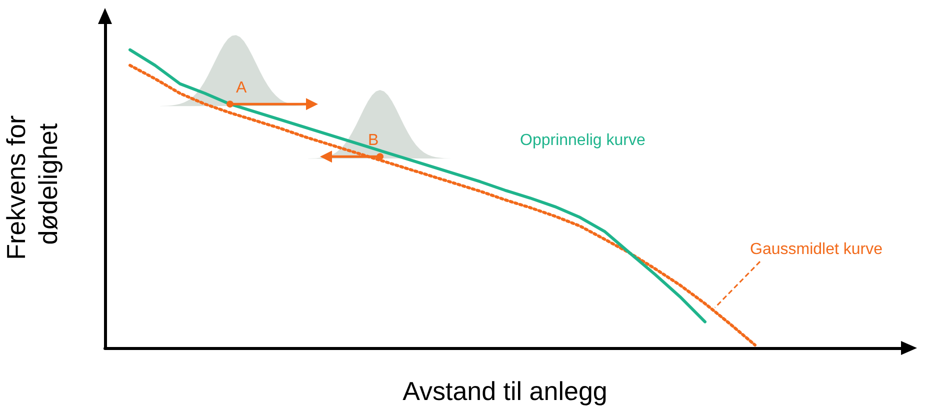 This screenshot has width=952, height=409. What do you see at coordinates (32, 184) in the screenshot?
I see `y-axis-title: Frekvens for dødelighet` at bounding box center [32, 184].